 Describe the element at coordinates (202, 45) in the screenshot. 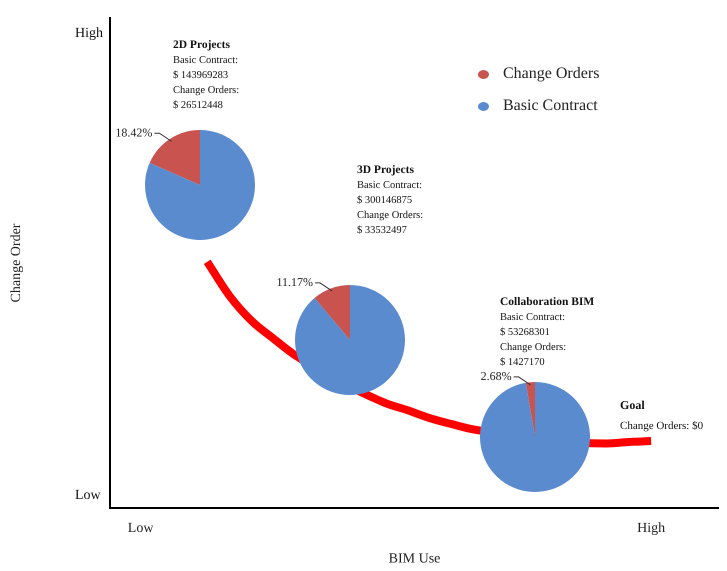

I see `chart-title: 2D Projects` at that location.